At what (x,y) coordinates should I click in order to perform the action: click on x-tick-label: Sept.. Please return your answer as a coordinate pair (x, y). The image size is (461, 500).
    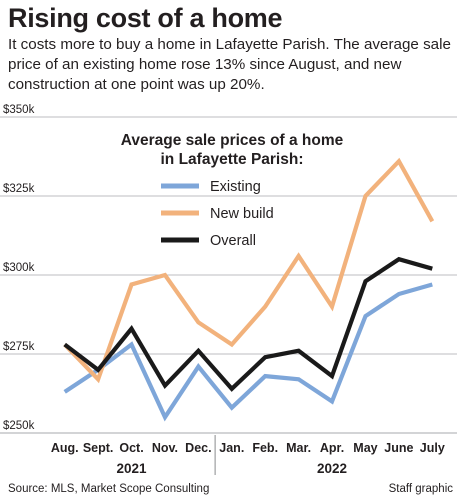
    Looking at the image, I should click on (98, 448).